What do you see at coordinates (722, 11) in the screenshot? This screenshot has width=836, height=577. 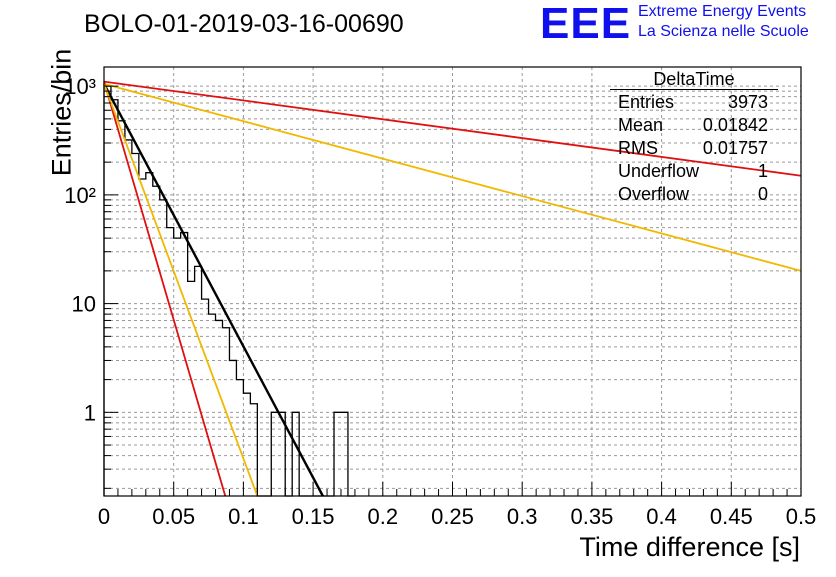 I see `logo-line-1: Extreme Energy Events` at bounding box center [722, 11].